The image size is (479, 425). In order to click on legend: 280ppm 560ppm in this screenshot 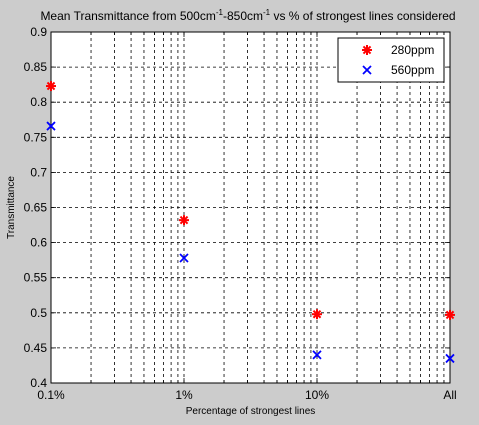, I will do `click(391, 60)`.